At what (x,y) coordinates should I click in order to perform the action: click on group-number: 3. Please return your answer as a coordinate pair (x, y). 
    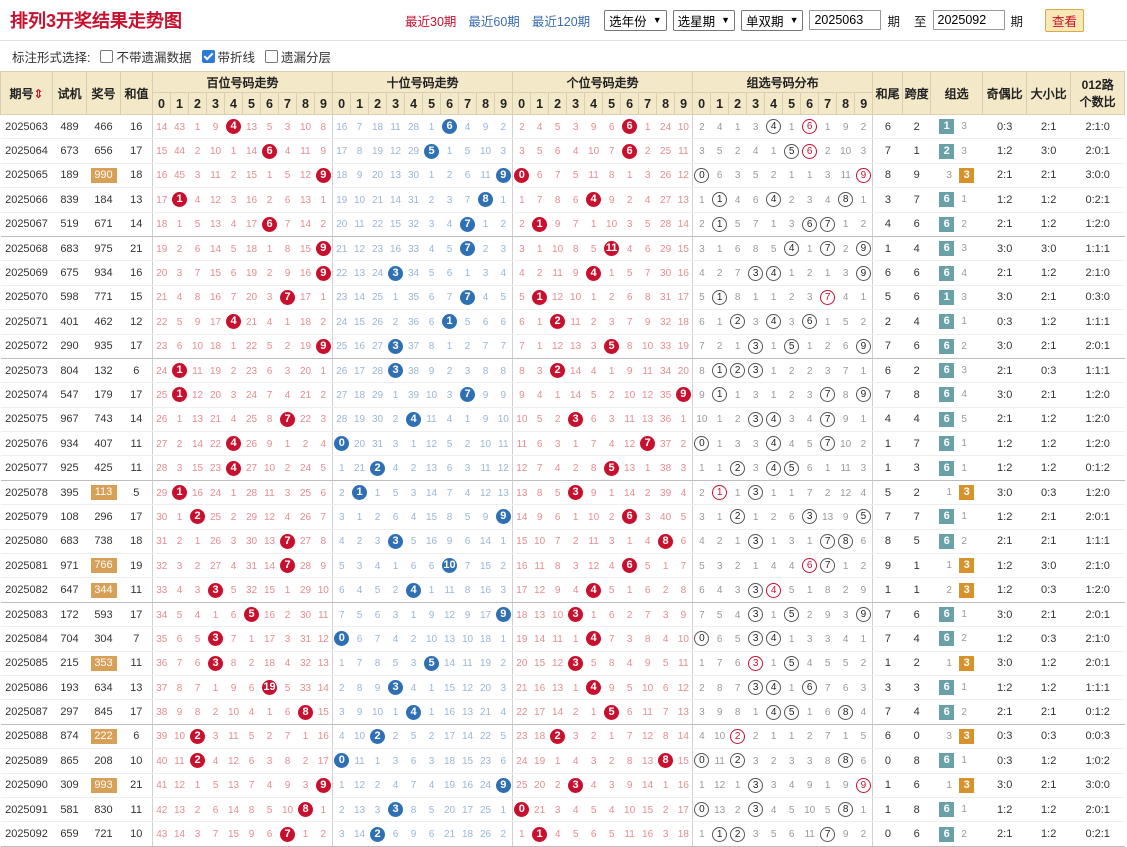
    Looking at the image, I should click on (756, 785).